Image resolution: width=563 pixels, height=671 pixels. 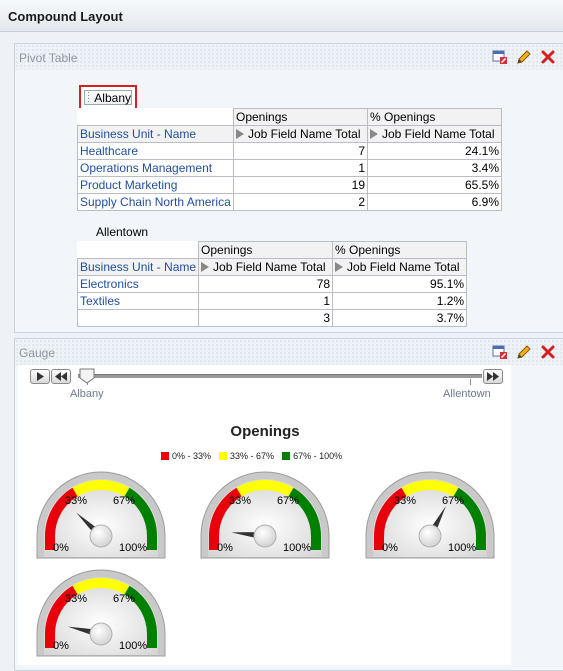 What do you see at coordinates (138, 318) in the screenshot?
I see `row-name` at bounding box center [138, 318].